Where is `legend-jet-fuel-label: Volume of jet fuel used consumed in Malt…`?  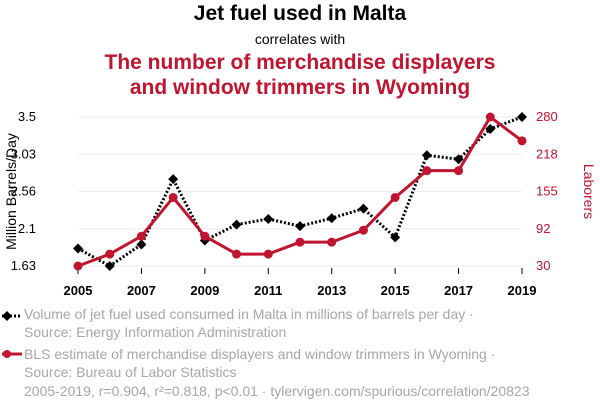 legend-jet-fuel-label: Volume of jet fuel used consumed in Malt… is located at coordinates (249, 314).